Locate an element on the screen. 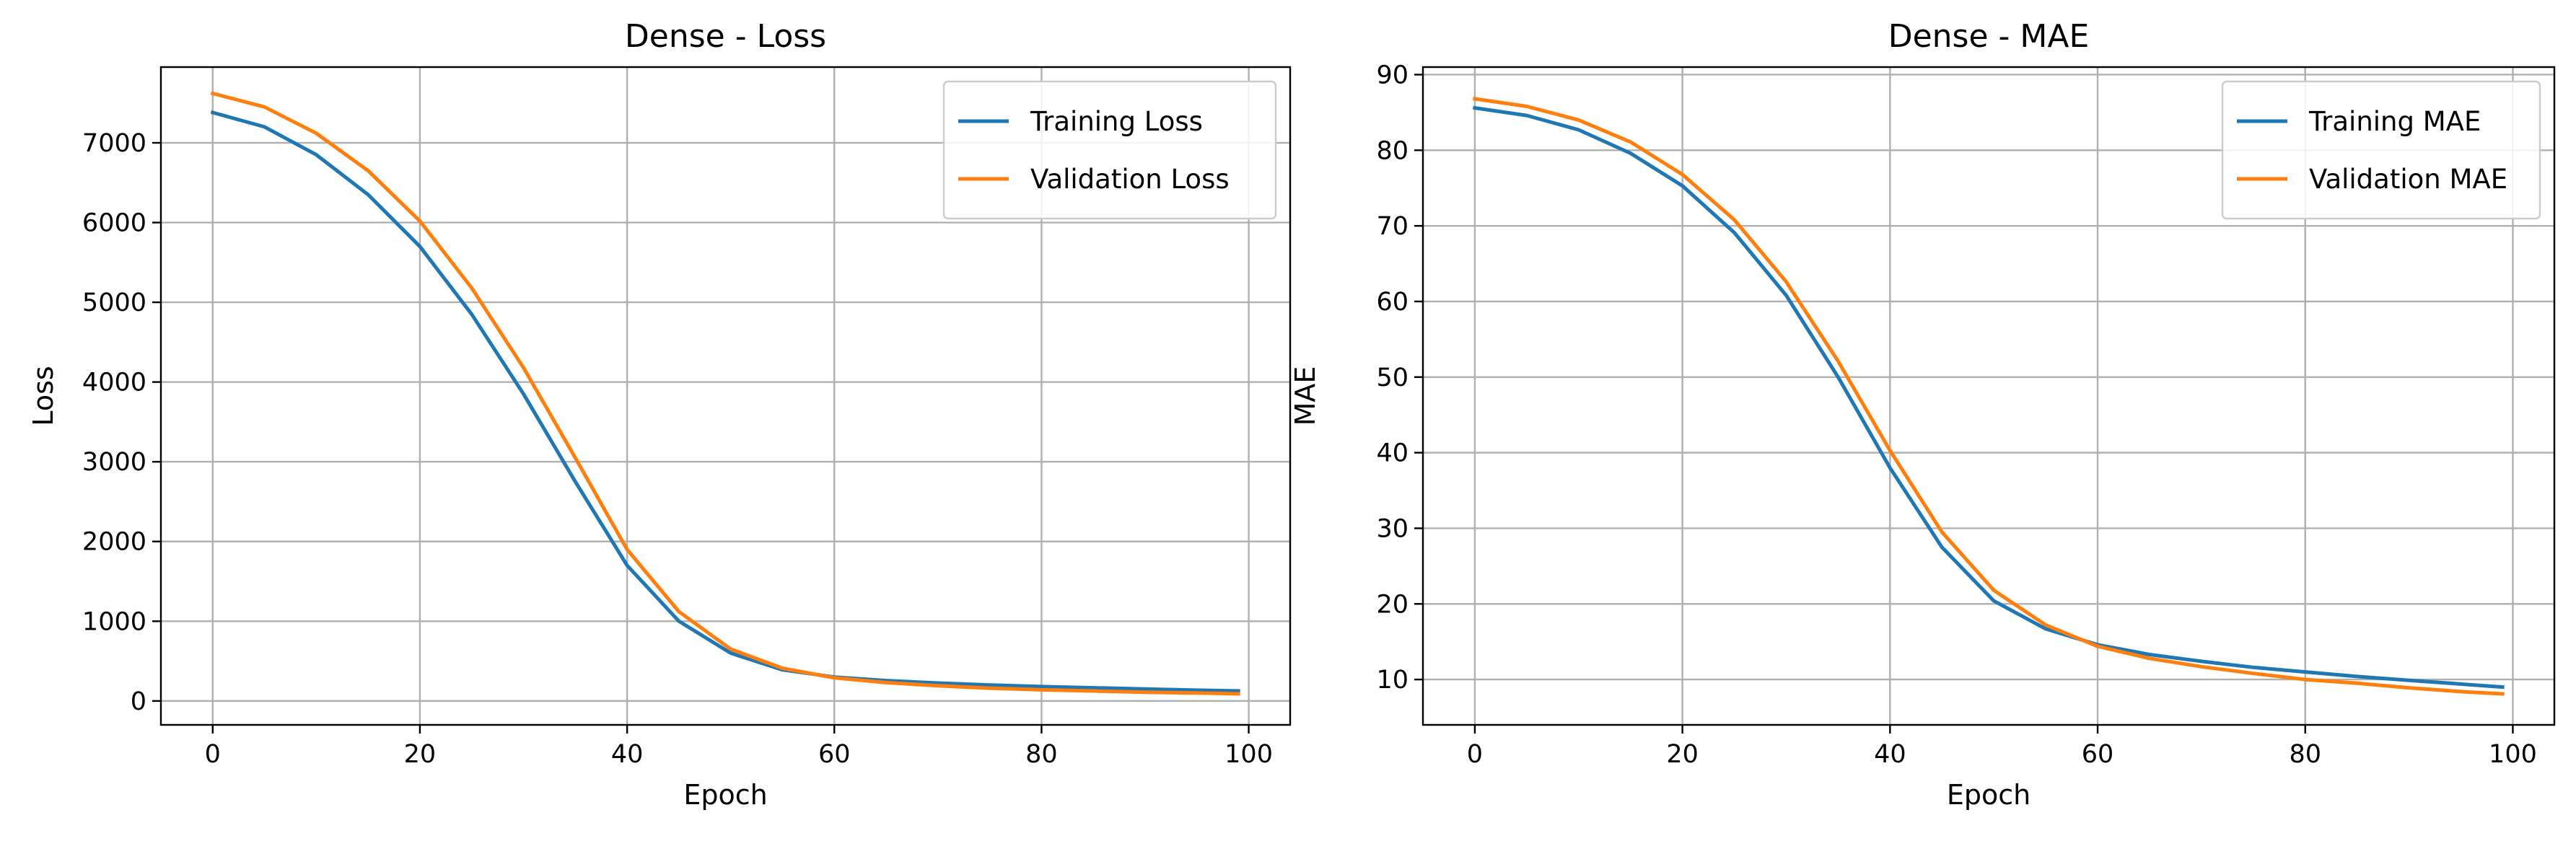 The width and height of the screenshot is (2576, 841). y-tick-label: 40 is located at coordinates (1392, 453).